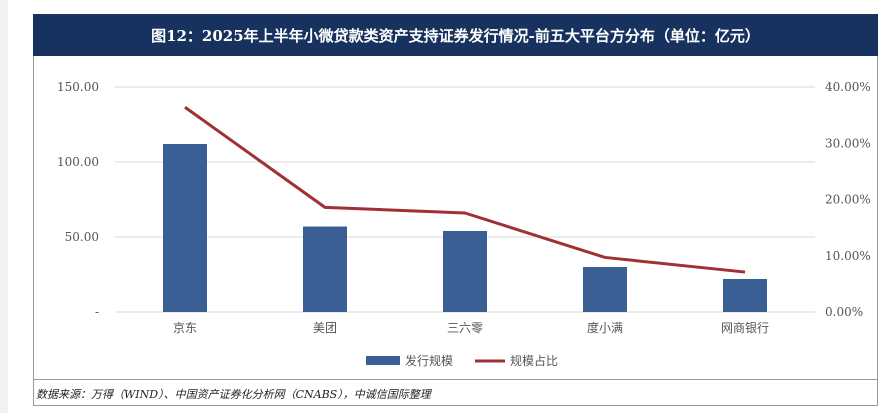  I want to click on y-left-tick-label: -, so click(97, 312).